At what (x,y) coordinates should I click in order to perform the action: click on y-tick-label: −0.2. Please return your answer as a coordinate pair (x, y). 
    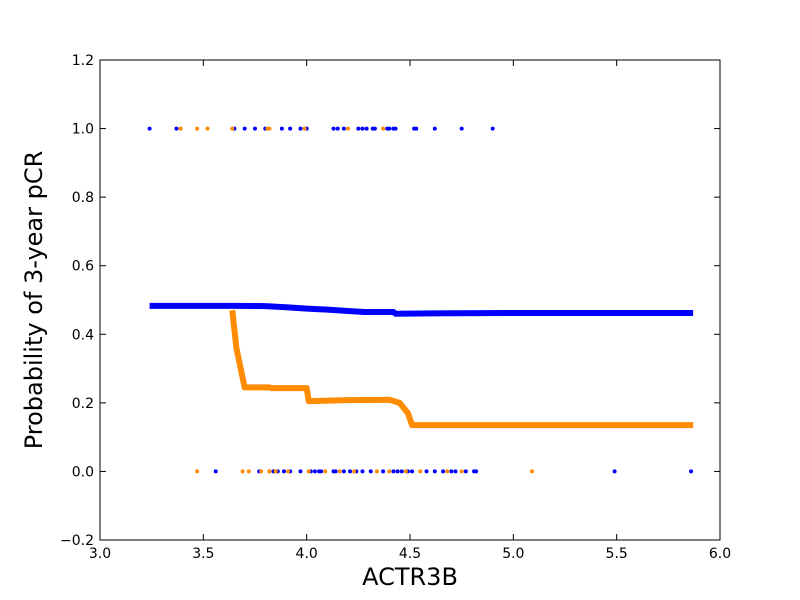
    Looking at the image, I should click on (77, 541).